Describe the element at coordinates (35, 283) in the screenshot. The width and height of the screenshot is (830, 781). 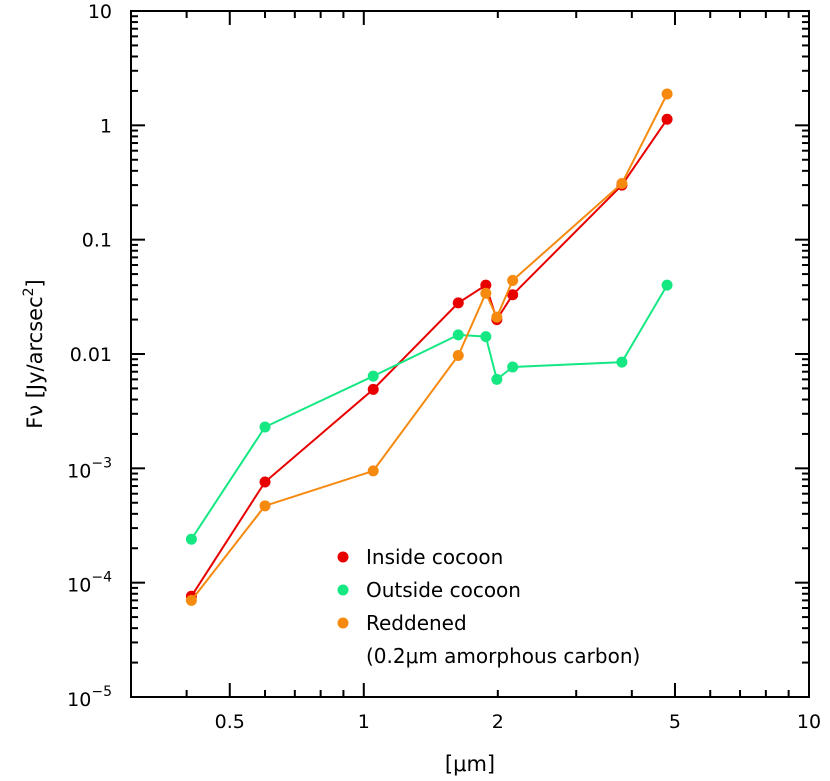
I see `y-axis-label-close: ]` at that location.